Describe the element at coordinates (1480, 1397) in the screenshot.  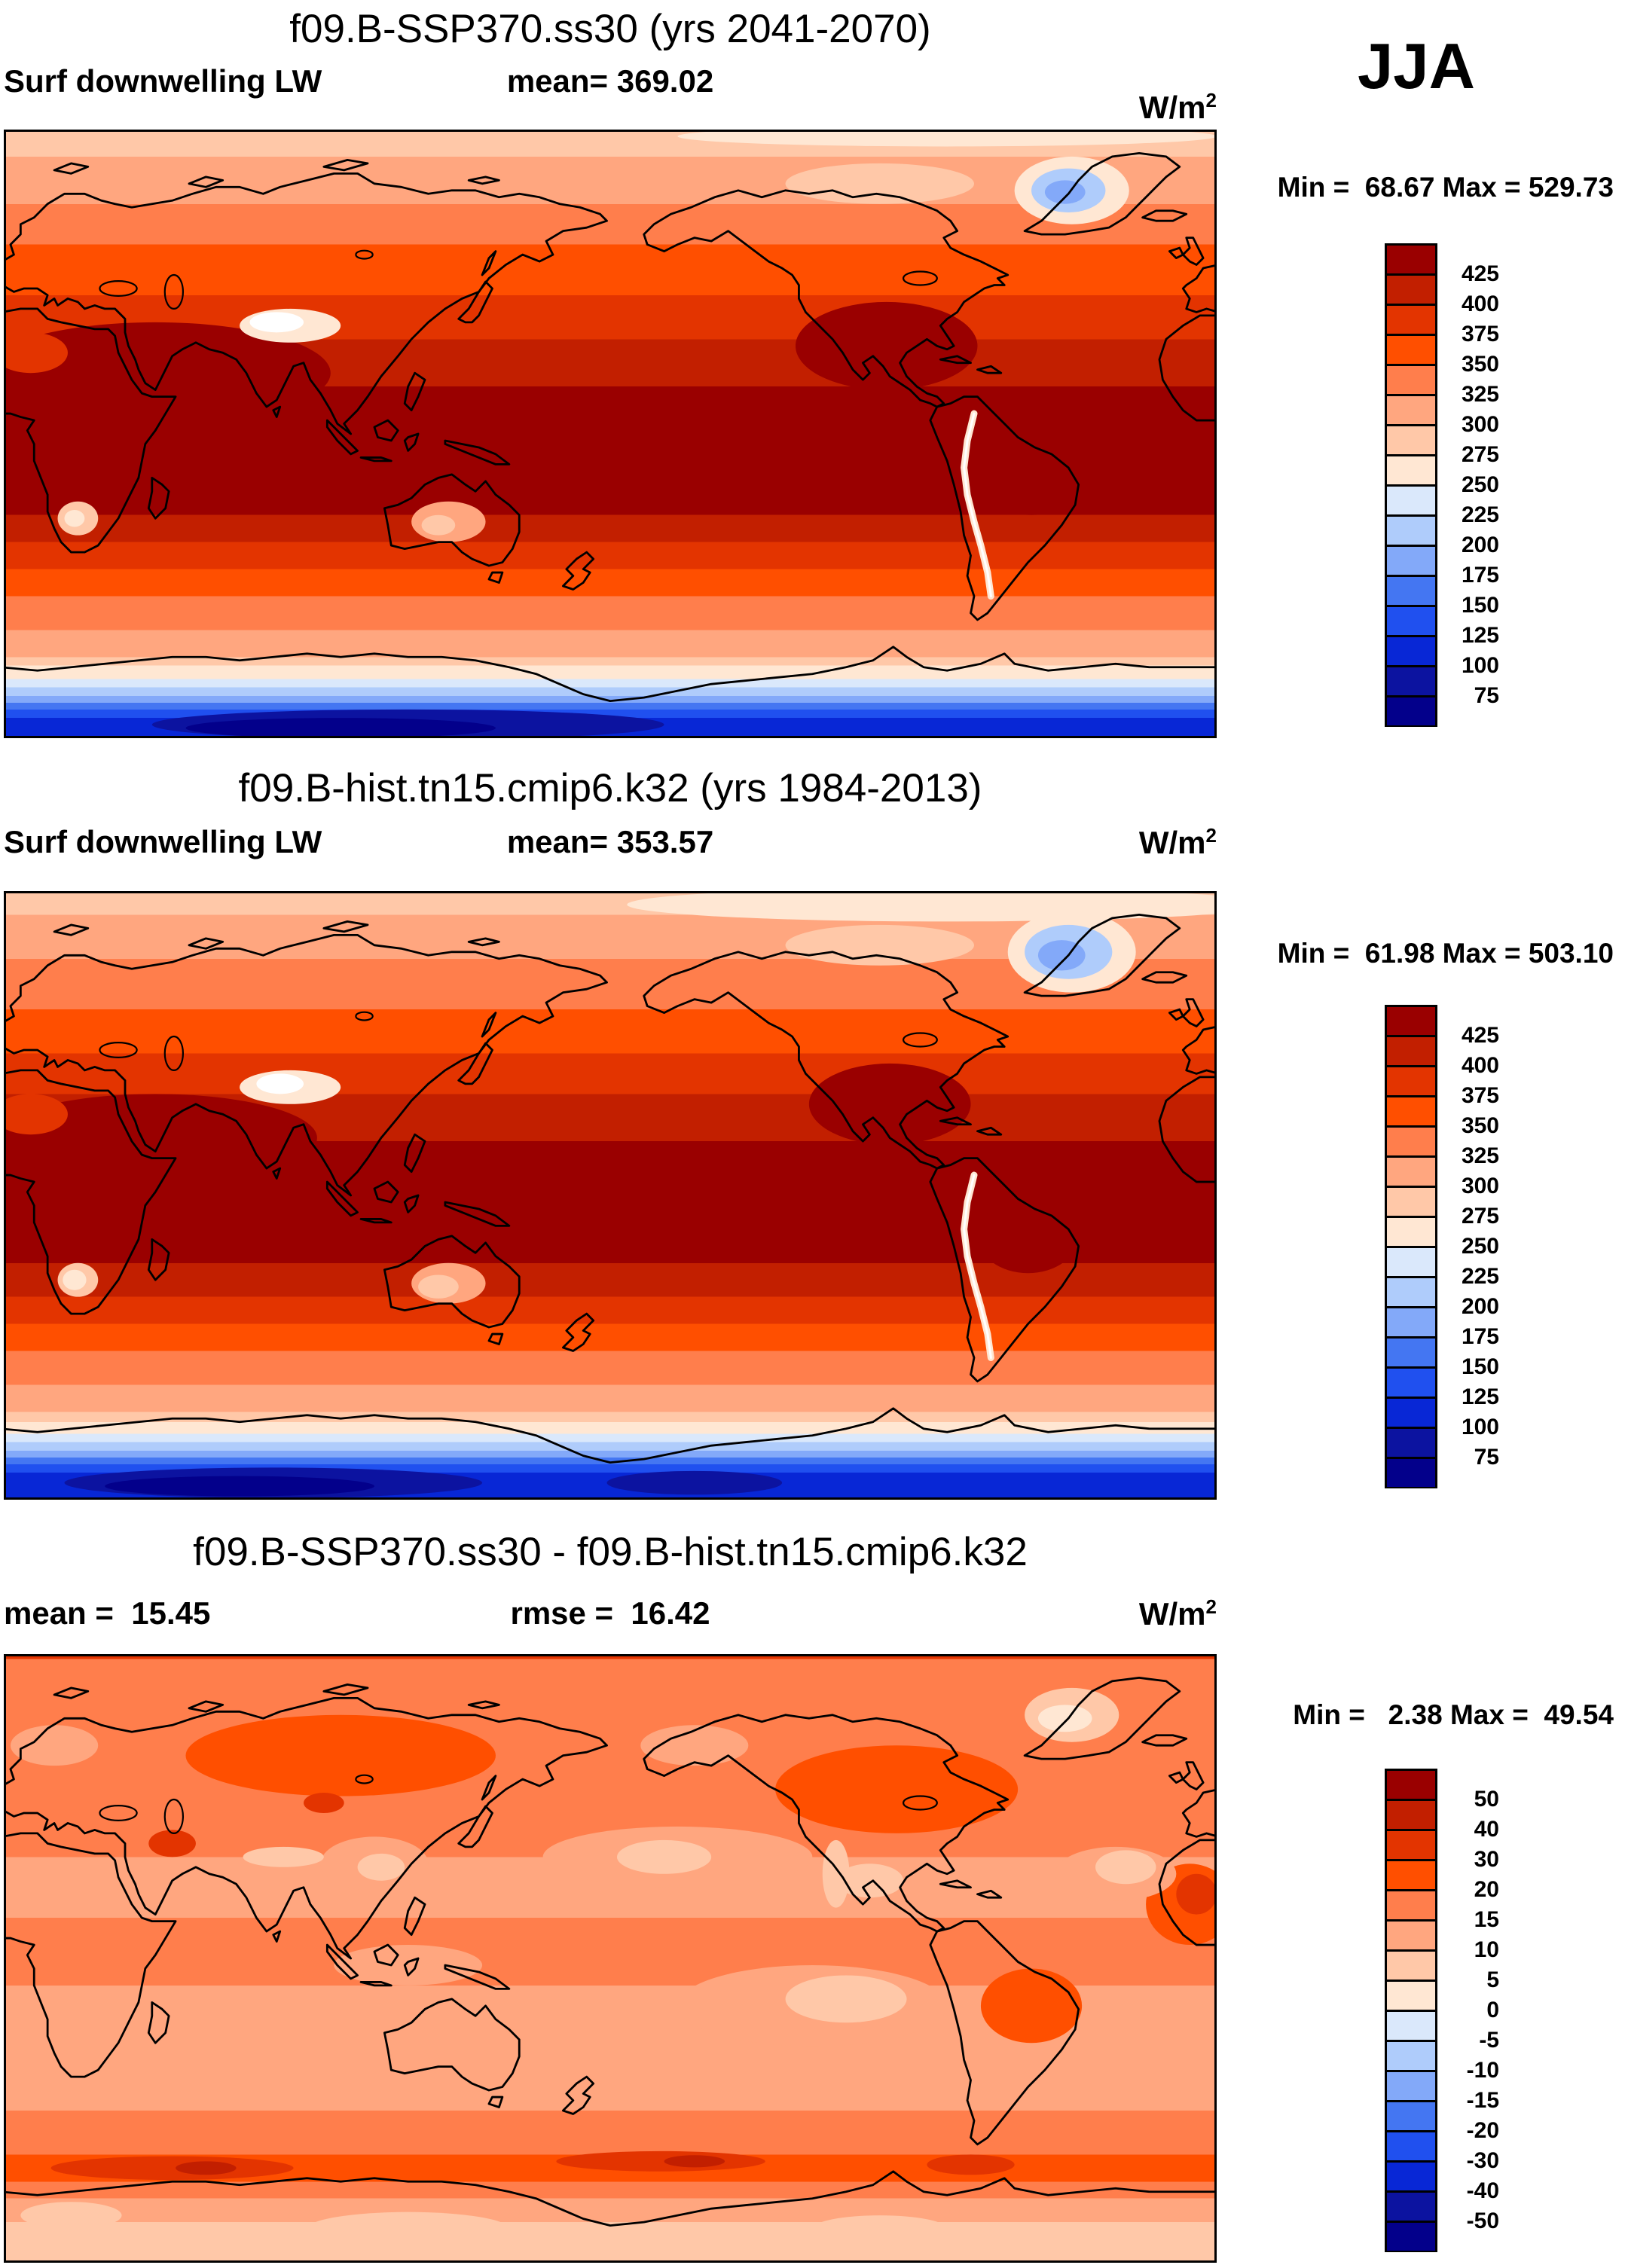
I see `colorbar-tick-label: 125` at that location.